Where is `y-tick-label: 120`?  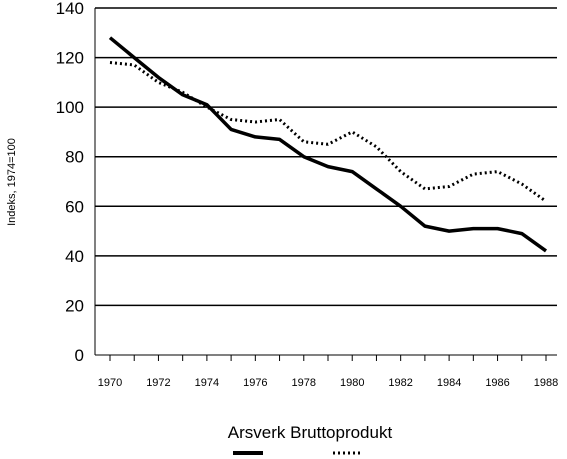 y-tick-label: 120 is located at coordinates (70, 58).